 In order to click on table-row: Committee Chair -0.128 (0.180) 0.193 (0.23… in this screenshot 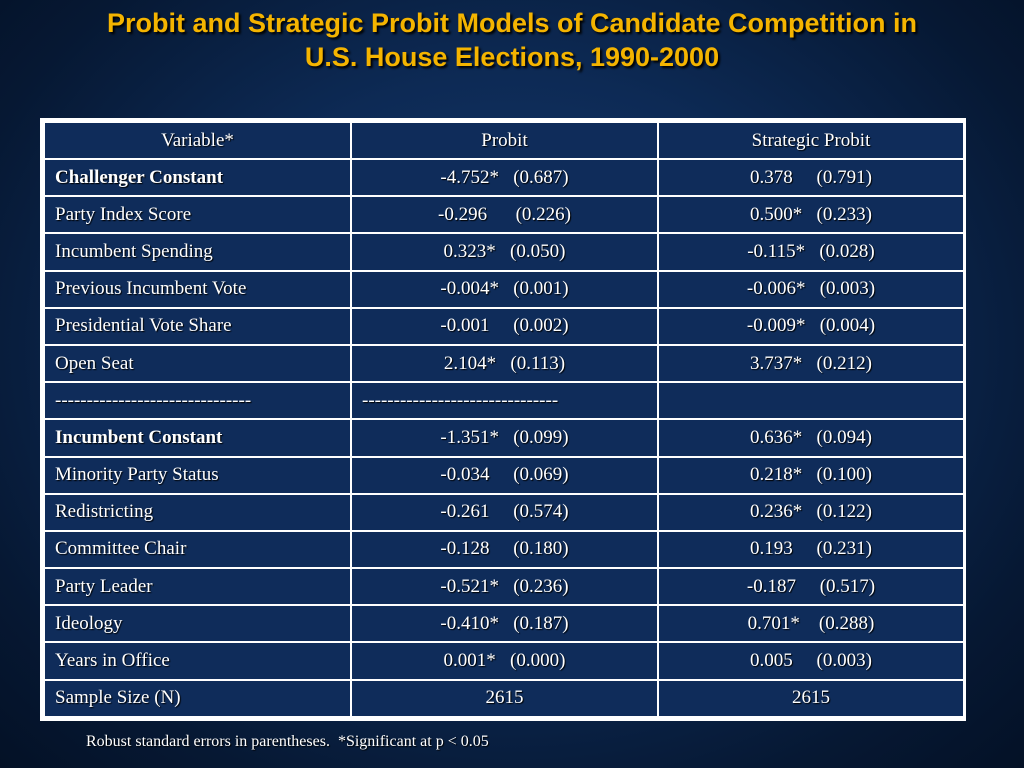, I will do `click(504, 549)`.